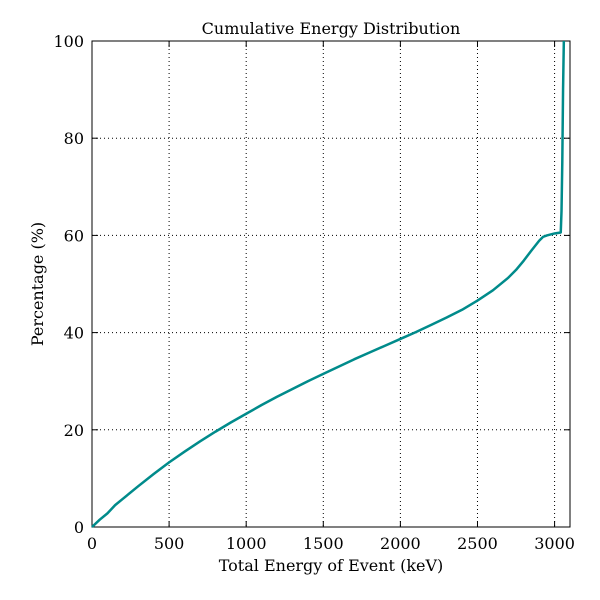 The width and height of the screenshot is (600, 600). I want to click on y-tick-labels: 0 20 40 60 80 100, so click(68, 284).